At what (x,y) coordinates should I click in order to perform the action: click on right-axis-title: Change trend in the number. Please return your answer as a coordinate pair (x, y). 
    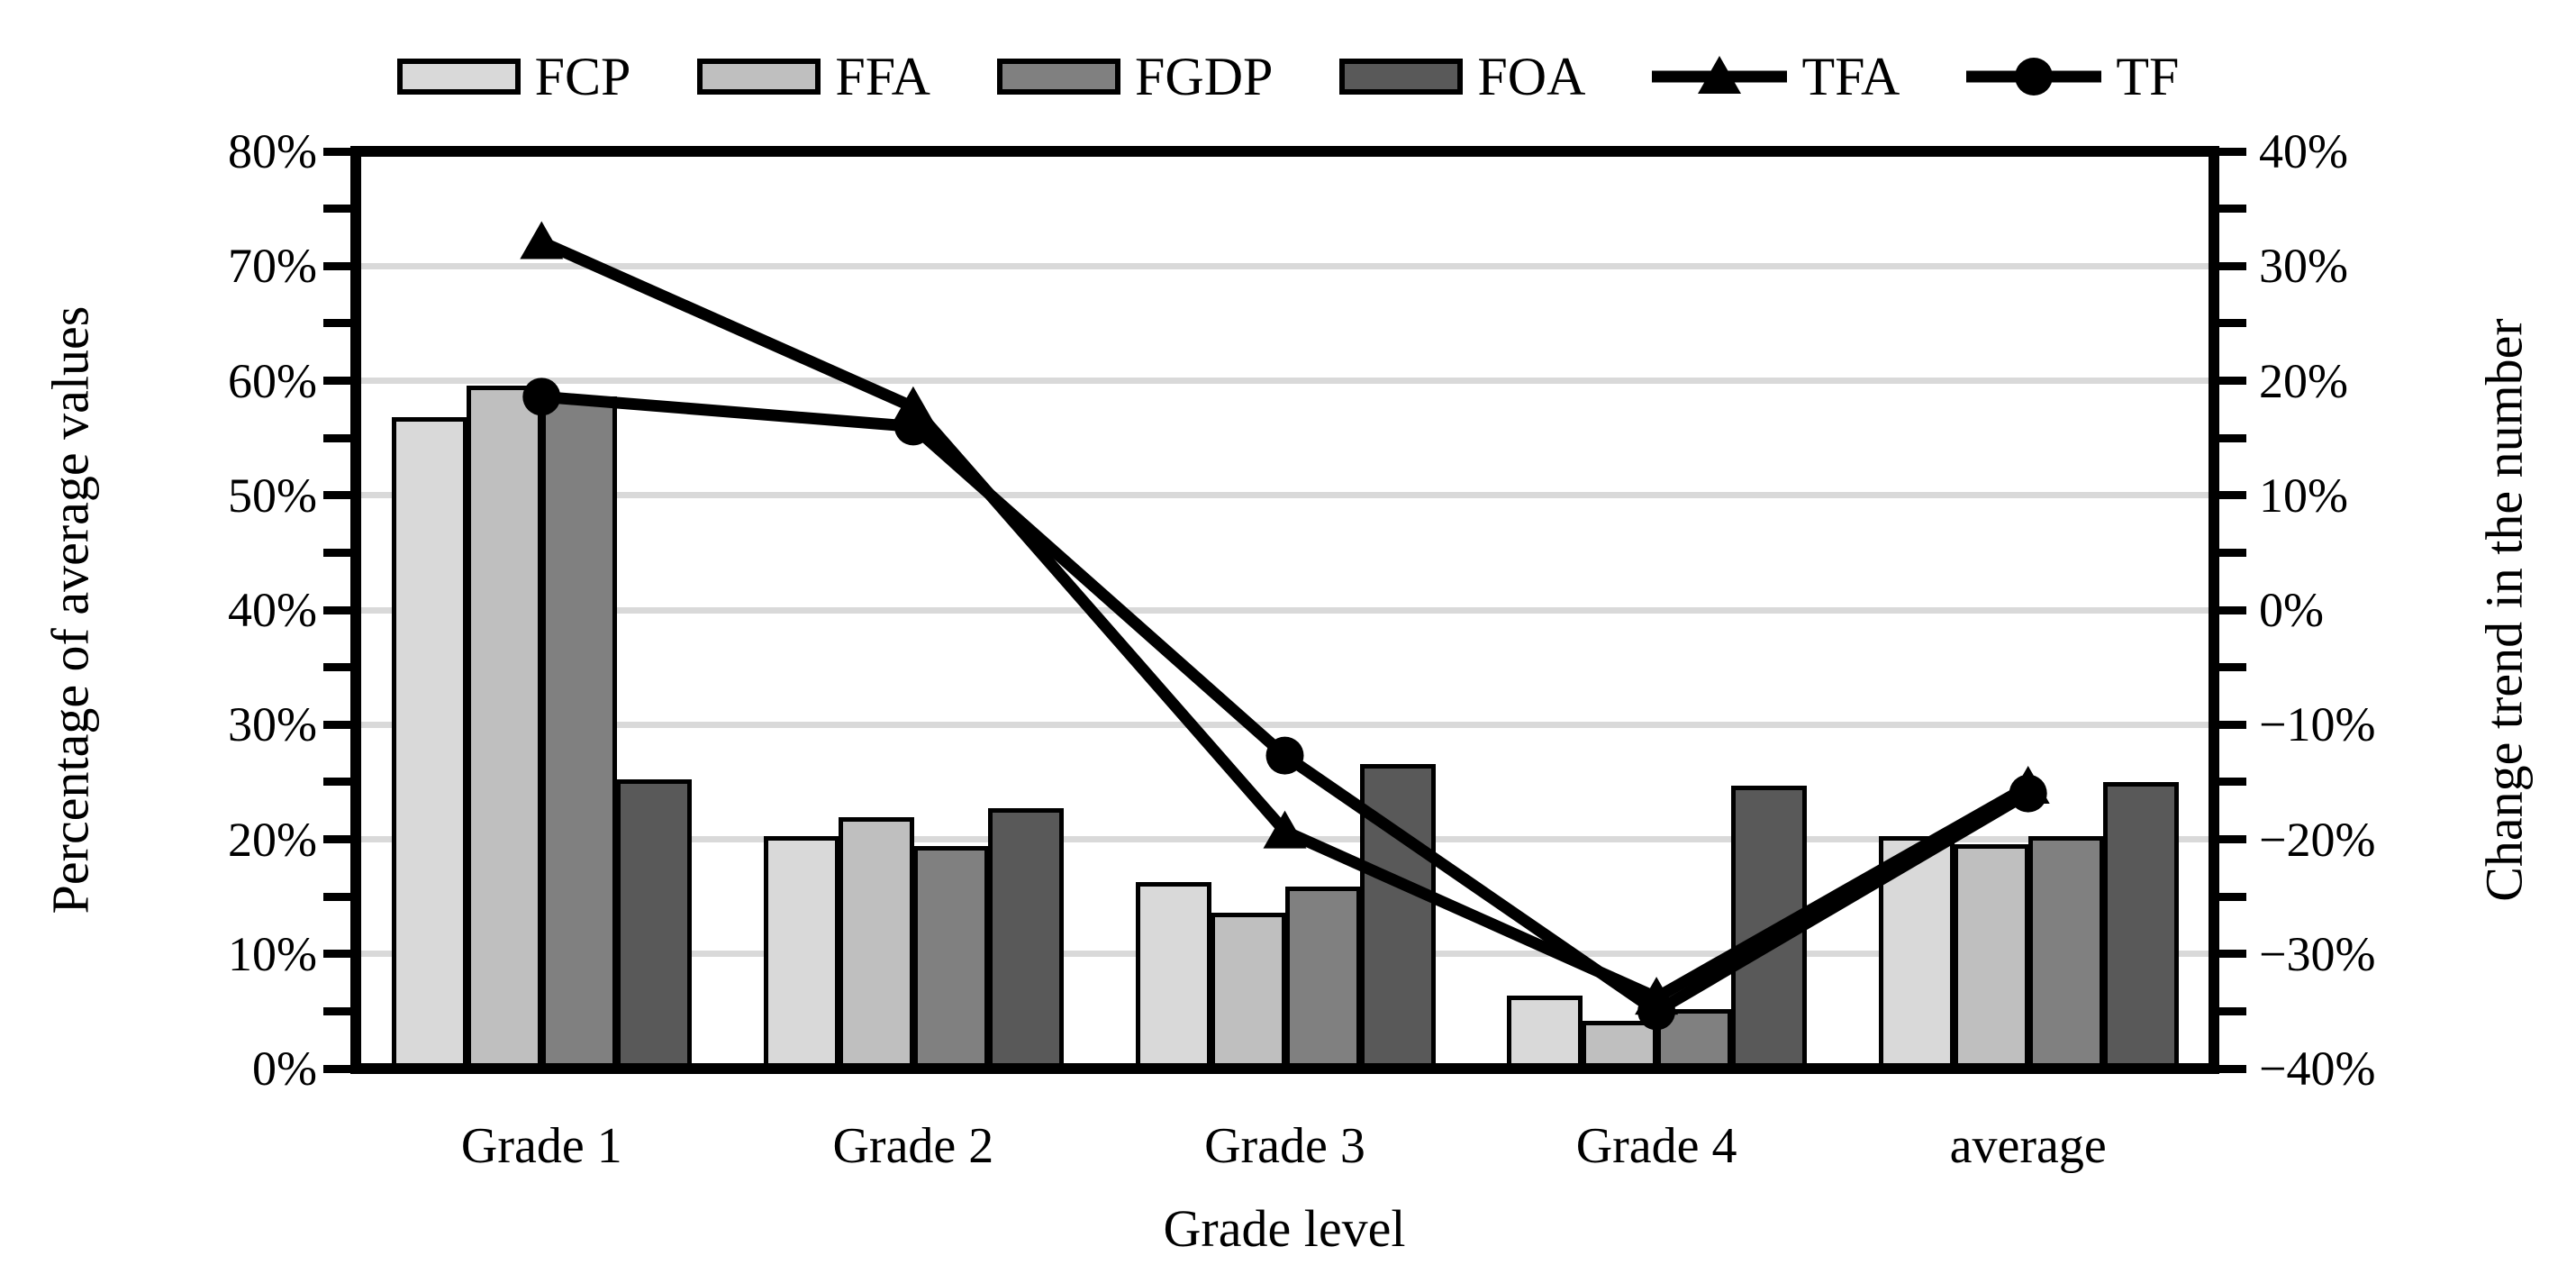
    Looking at the image, I should click on (2504, 610).